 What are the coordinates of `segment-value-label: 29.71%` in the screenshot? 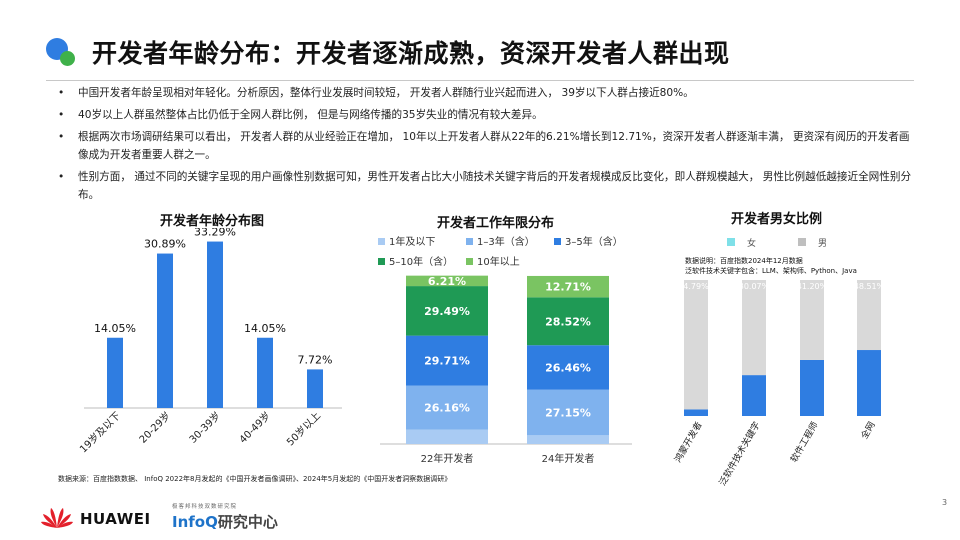 It's located at (447, 361).